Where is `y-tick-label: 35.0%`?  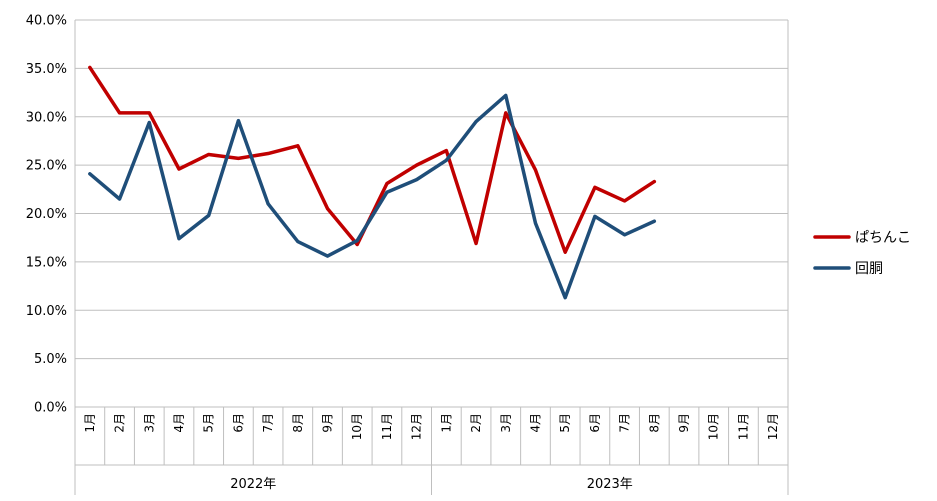 y-tick-label: 35.0% is located at coordinates (46, 69).